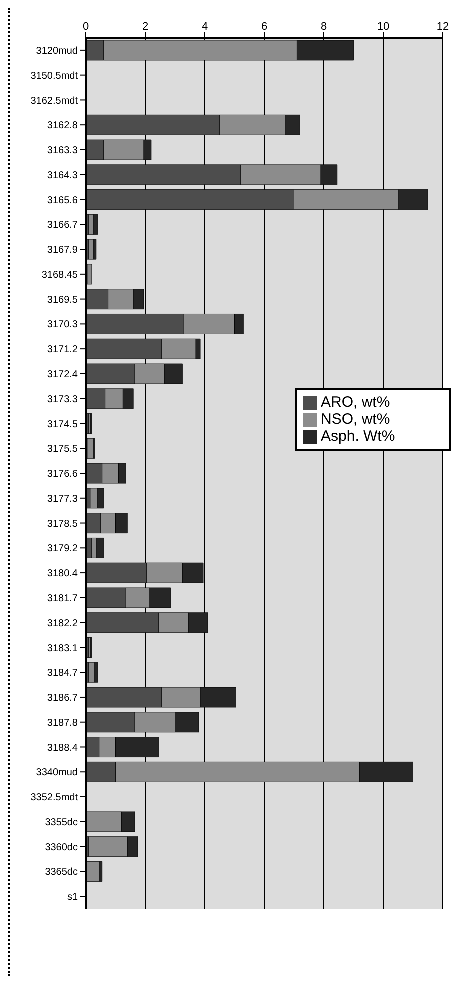 This screenshot has width=463, height=984. What do you see at coordinates (54, 76) in the screenshot?
I see `y-tick-label: 3150.5mdt` at bounding box center [54, 76].